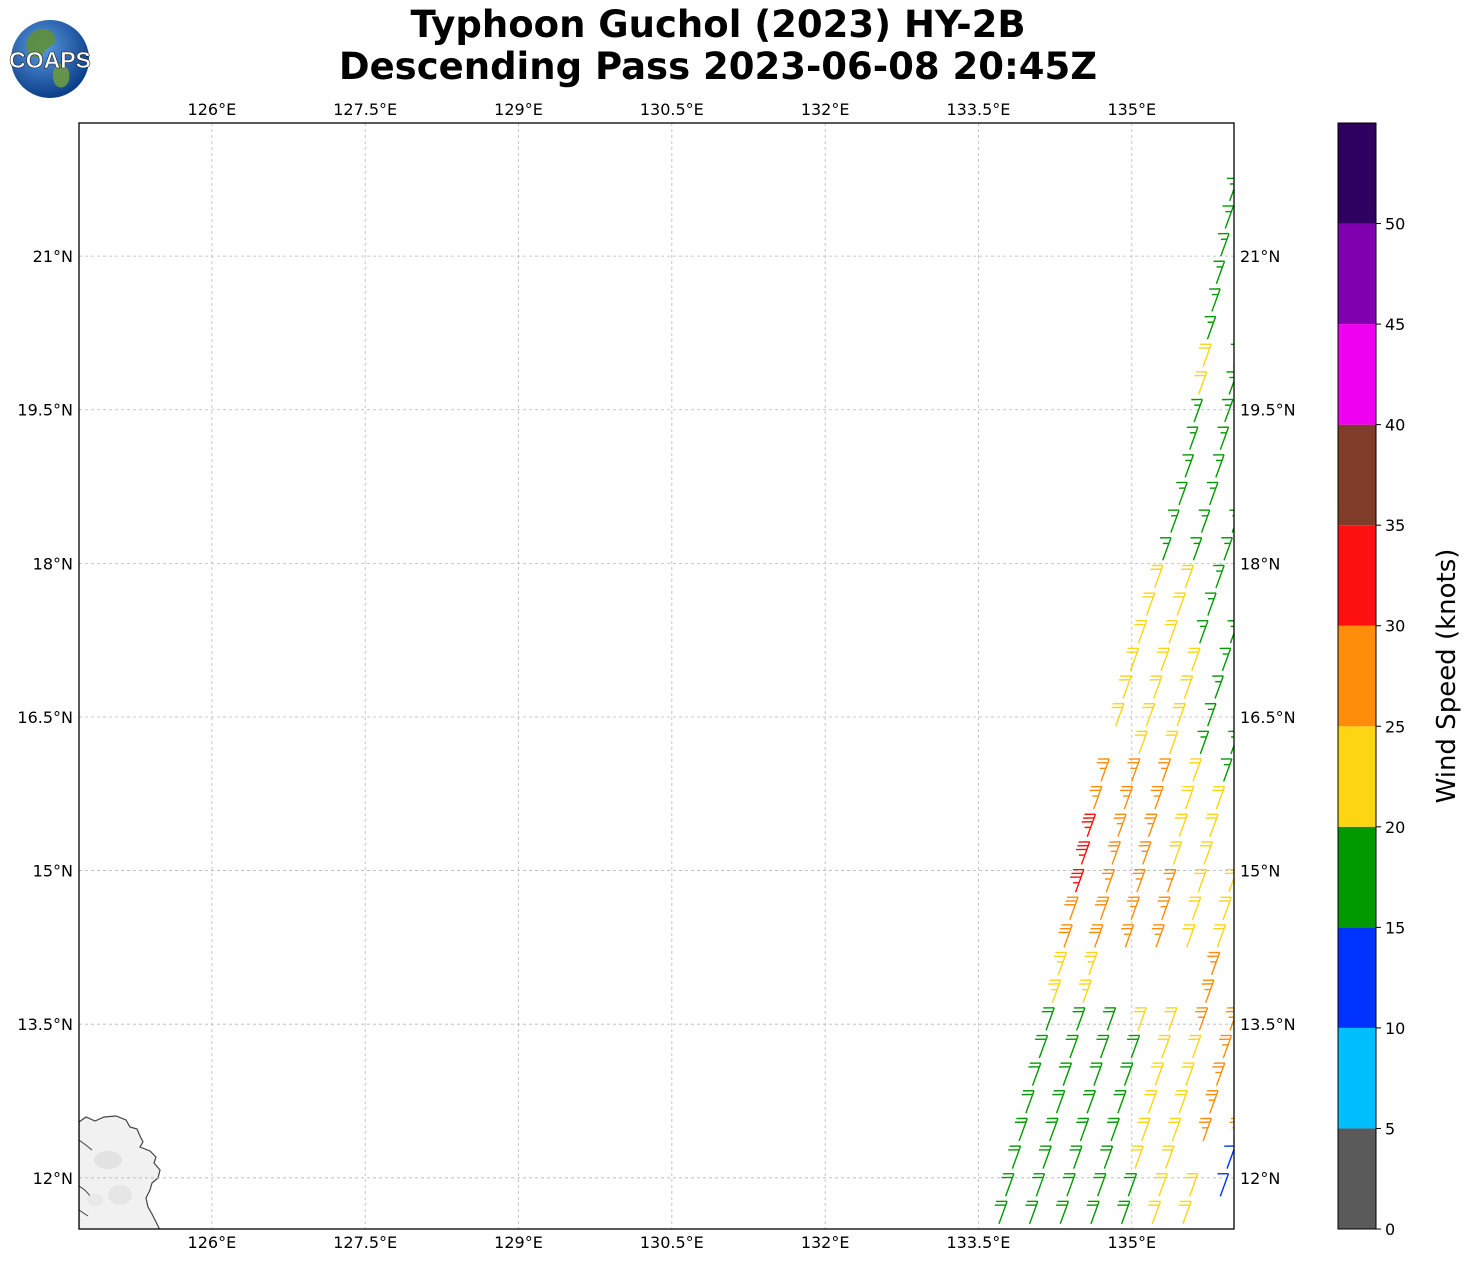  I want to click on colorbar: 0 5 10 15 20 25 30 35 40 45 50, so click(1371, 680).